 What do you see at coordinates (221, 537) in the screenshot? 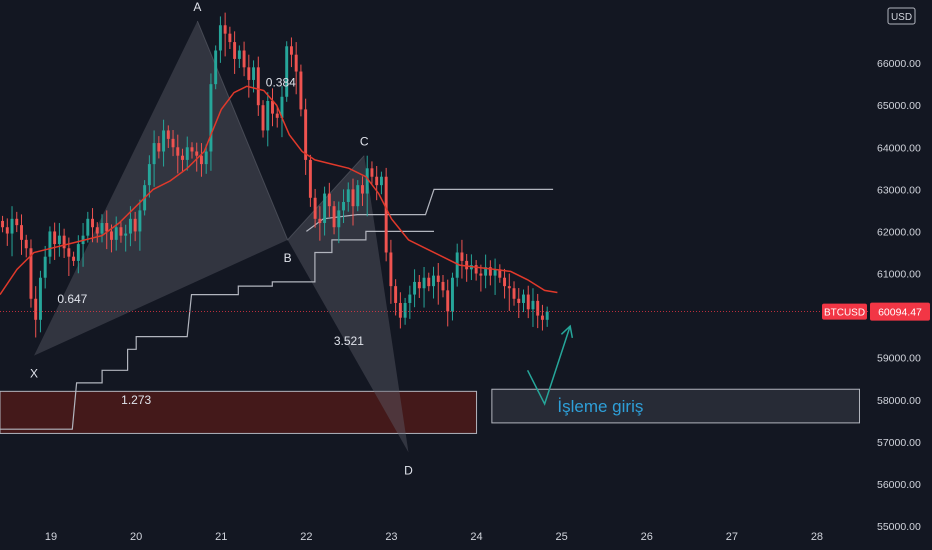
I see `x-tick-label: 21` at bounding box center [221, 537].